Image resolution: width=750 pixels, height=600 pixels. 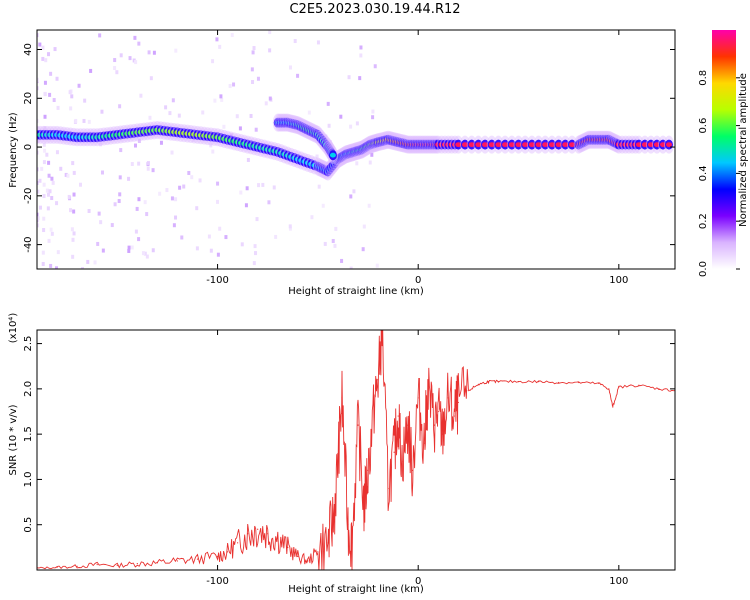 I want to click on spectrogram-x-axis-label: Height of straight line (km), so click(x=356, y=291).